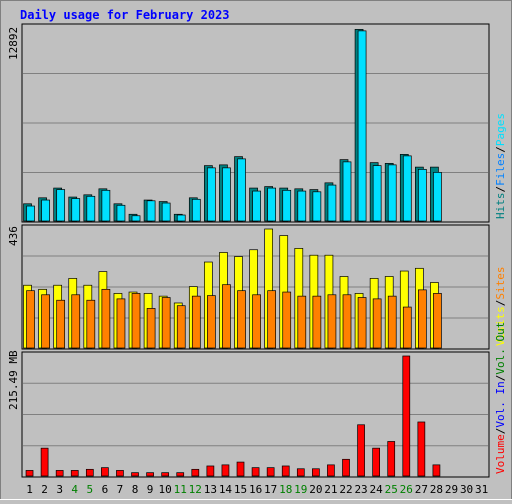  I want to click on bottom-panel-gridlines, so click(255, 414).